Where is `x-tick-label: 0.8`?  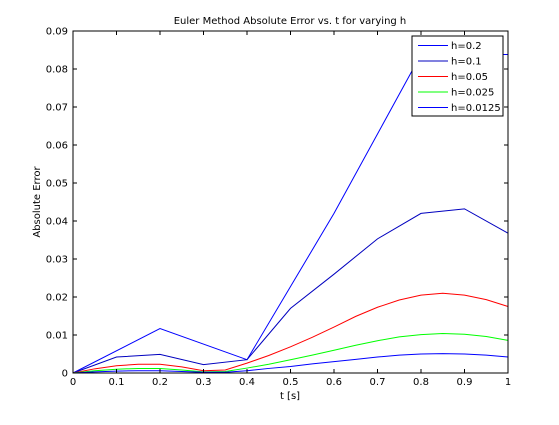
x-tick-label: 0.8 is located at coordinates (421, 382).